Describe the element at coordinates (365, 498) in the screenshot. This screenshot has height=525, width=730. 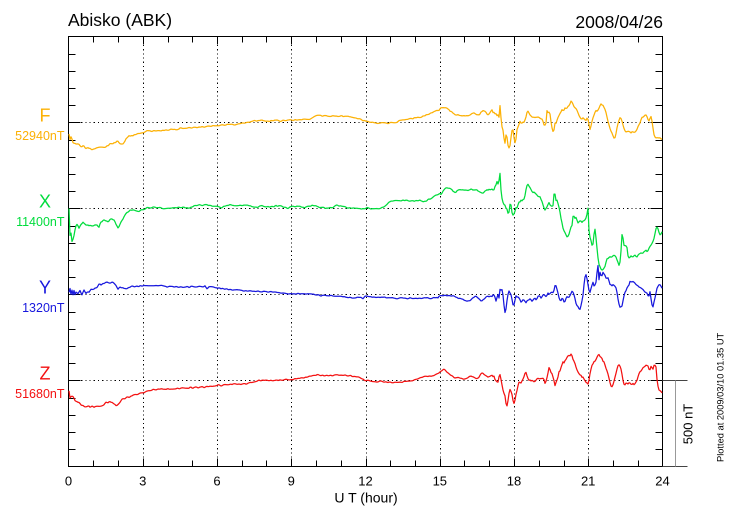
I see `svg-text: U T (hour)` at that location.